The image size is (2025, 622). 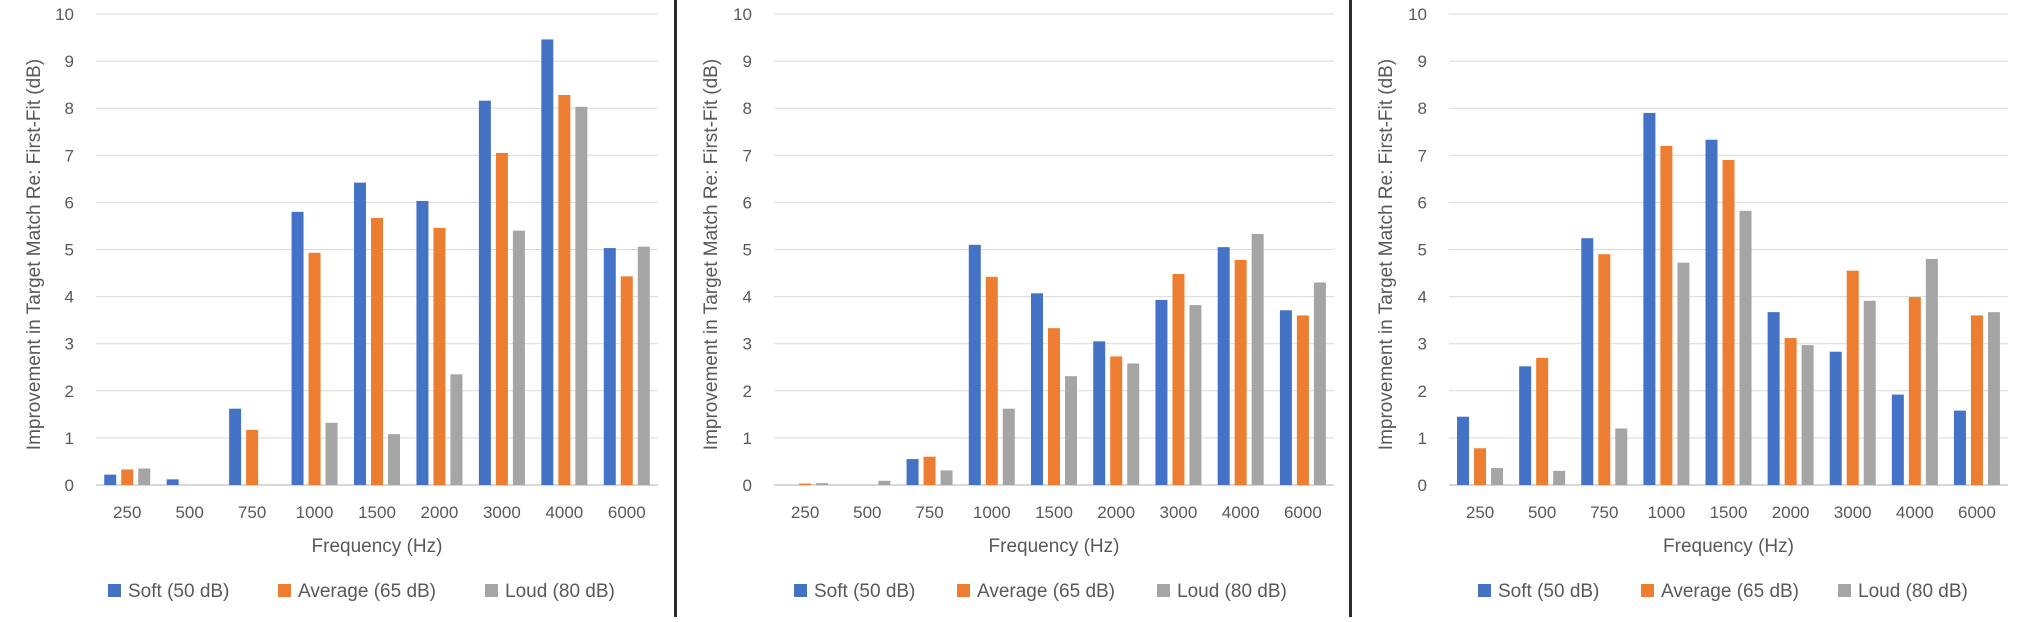 I want to click on y-tick-label: 7, so click(x=747, y=155).